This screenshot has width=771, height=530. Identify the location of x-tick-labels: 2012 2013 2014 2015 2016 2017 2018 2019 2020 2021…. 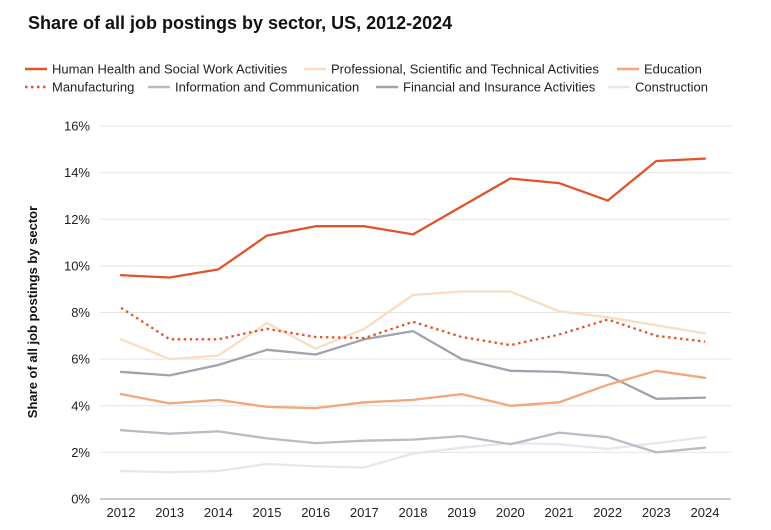
(413, 512).